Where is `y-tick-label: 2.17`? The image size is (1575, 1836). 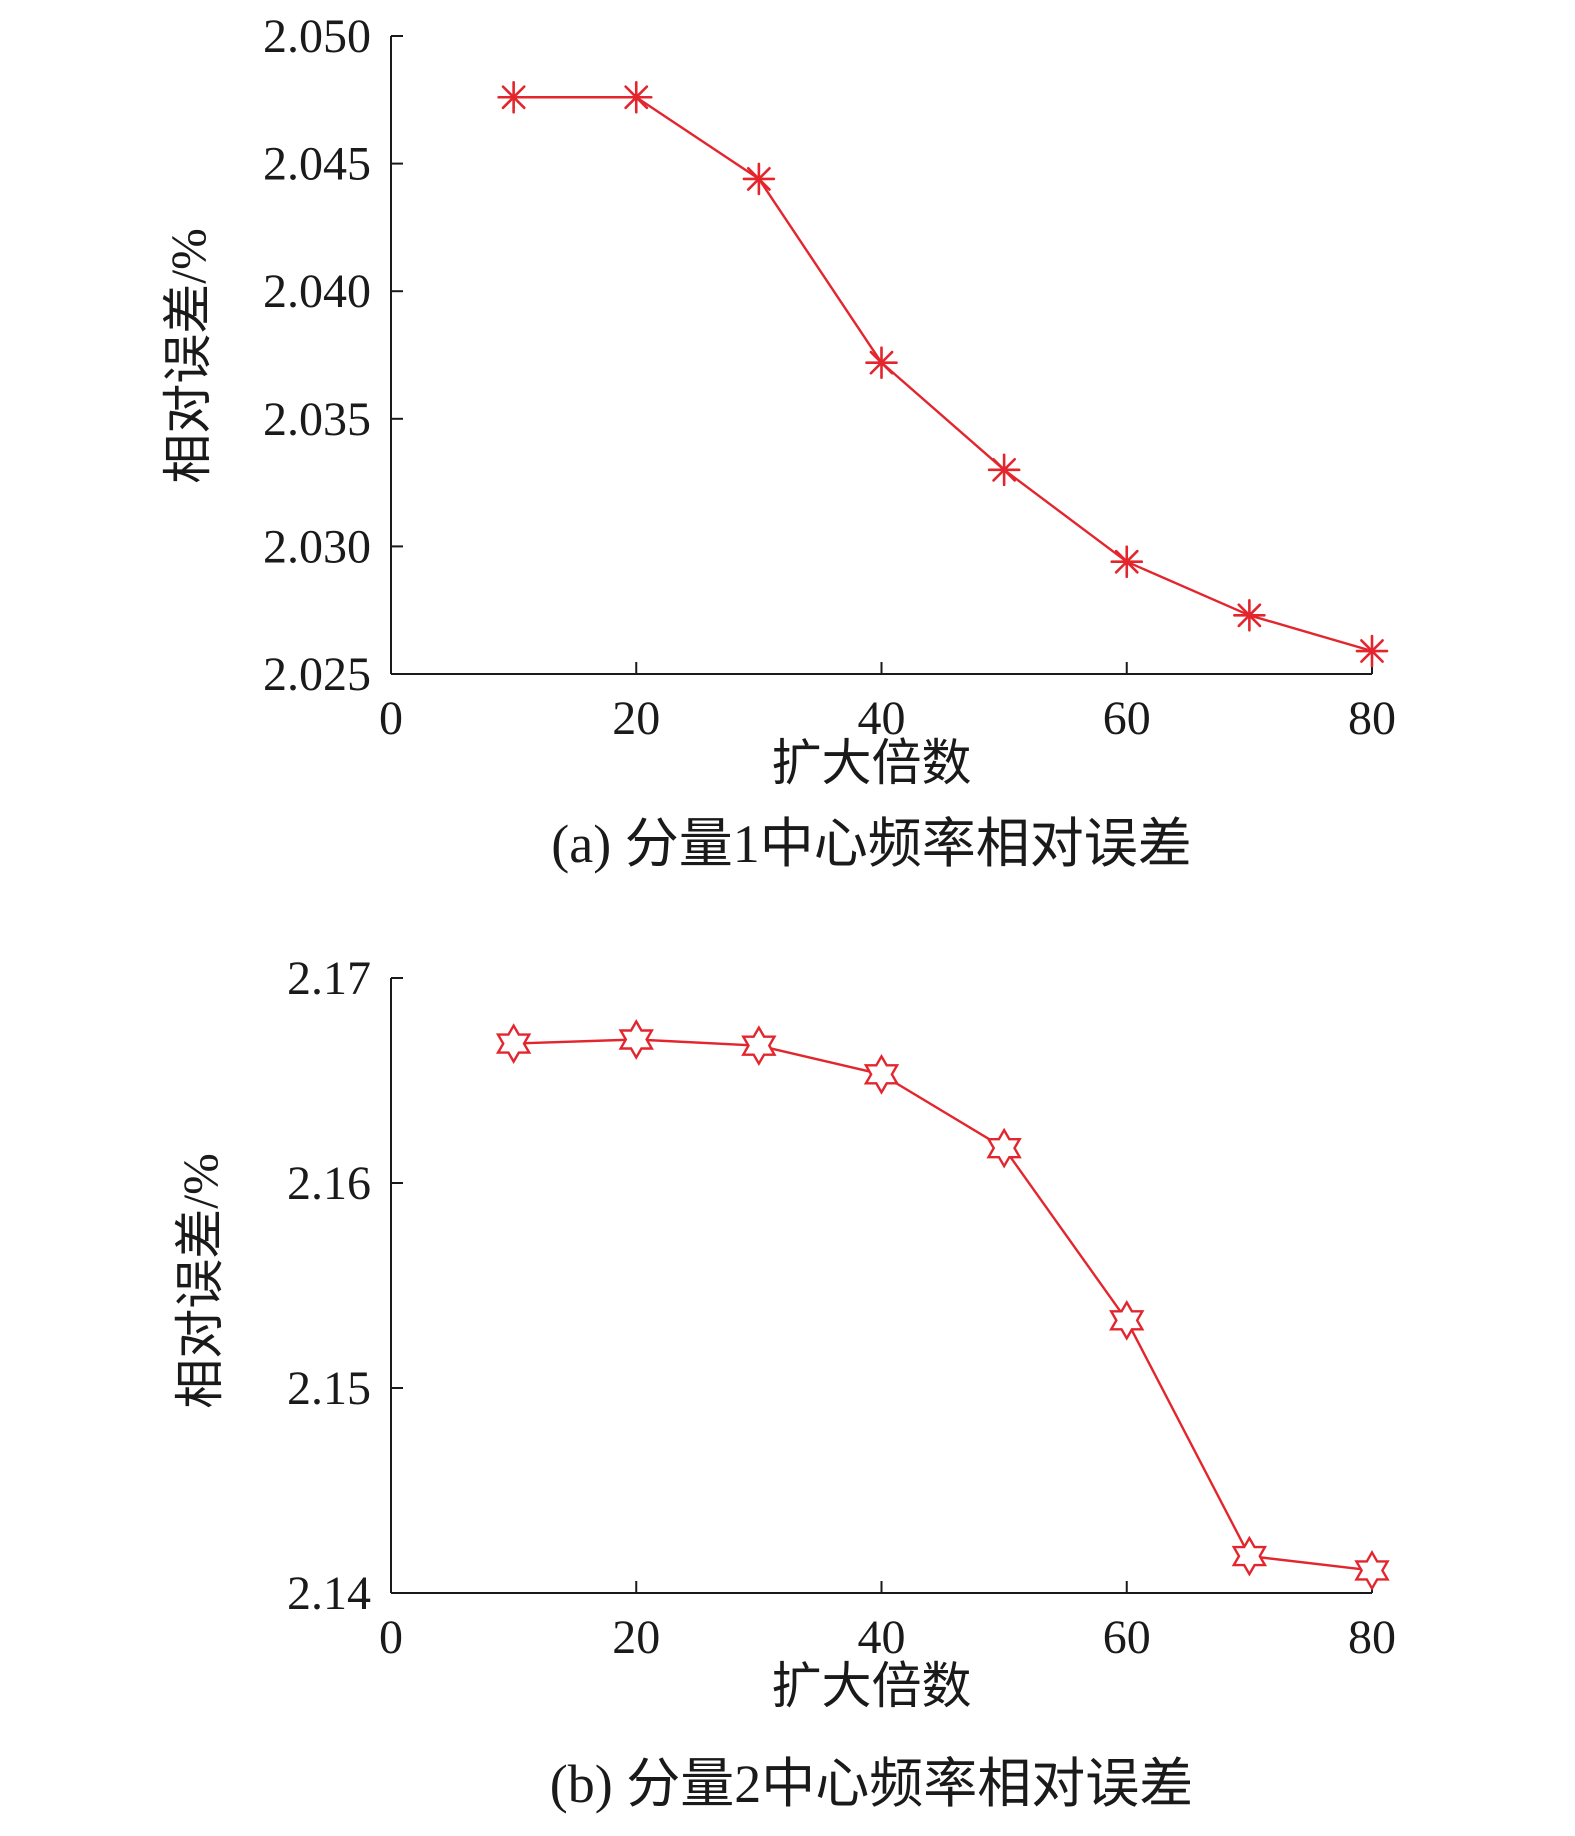 y-tick-label: 2.17 is located at coordinates (329, 978).